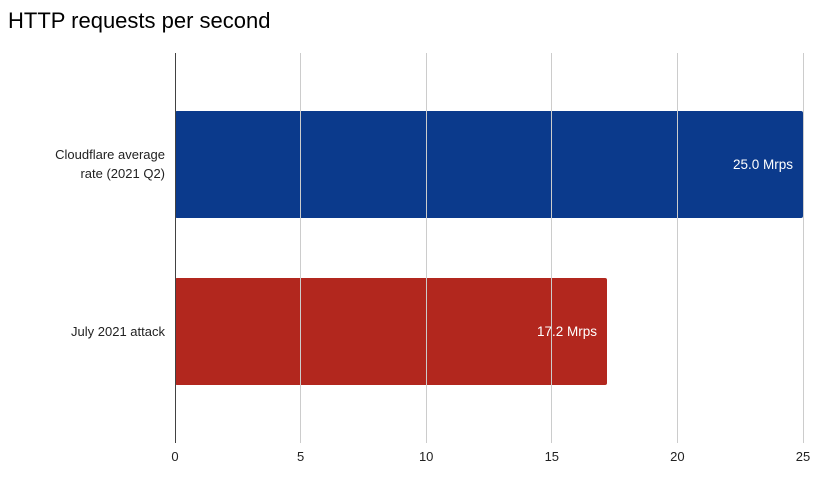  I want to click on bar-value-label: 25.0 Mrps, so click(762, 164).